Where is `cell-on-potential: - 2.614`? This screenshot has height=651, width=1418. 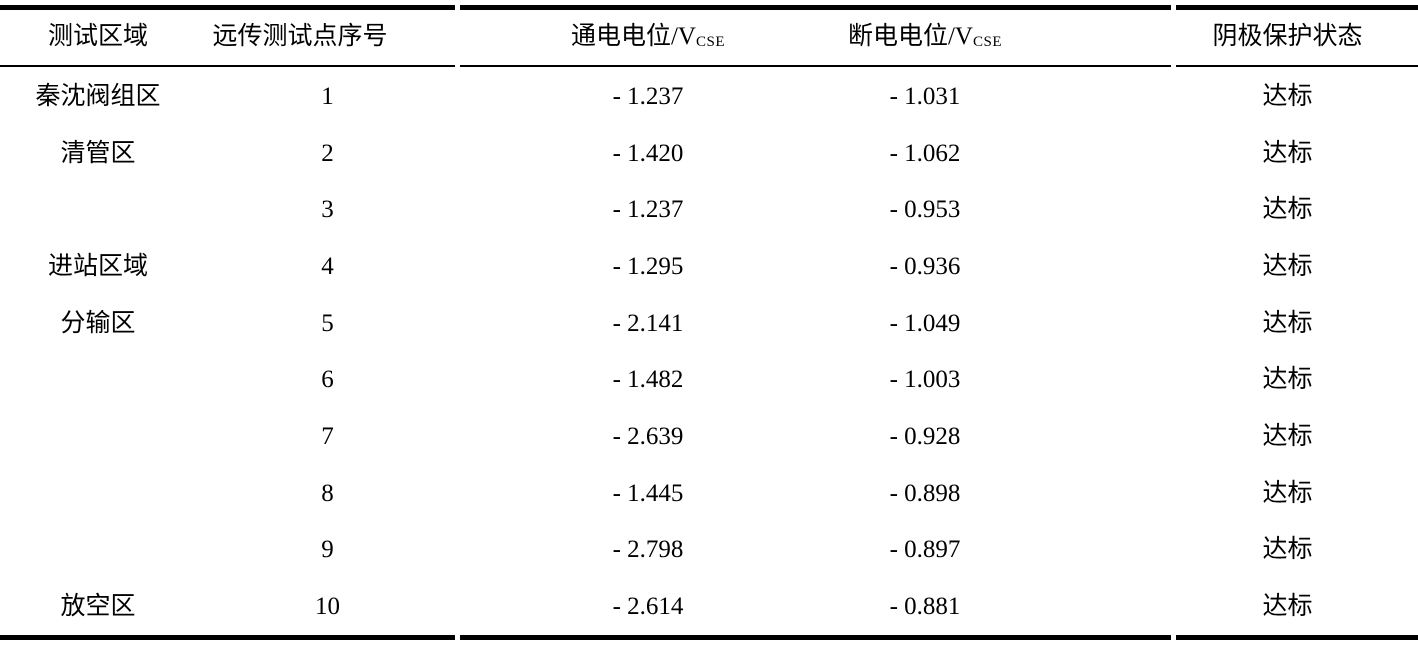
cell-on-potential: - 2.614 is located at coordinates (648, 607).